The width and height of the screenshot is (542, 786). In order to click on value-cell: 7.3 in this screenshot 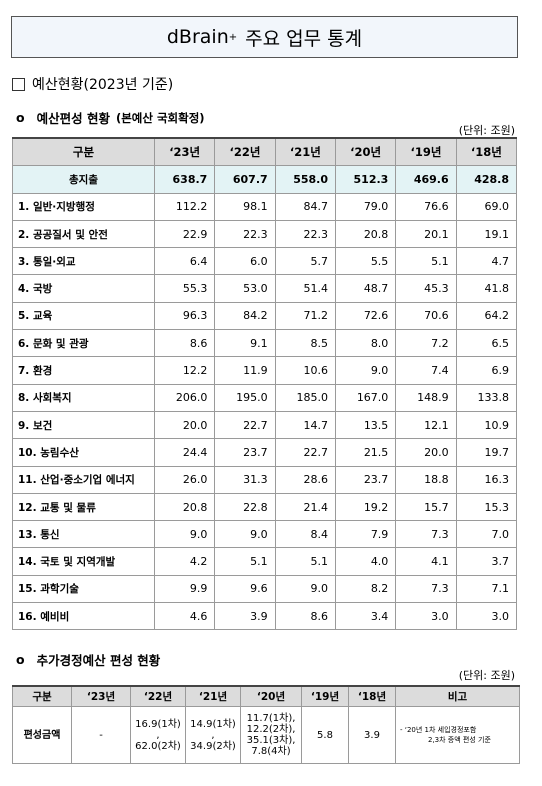, I will do `click(426, 534)`.